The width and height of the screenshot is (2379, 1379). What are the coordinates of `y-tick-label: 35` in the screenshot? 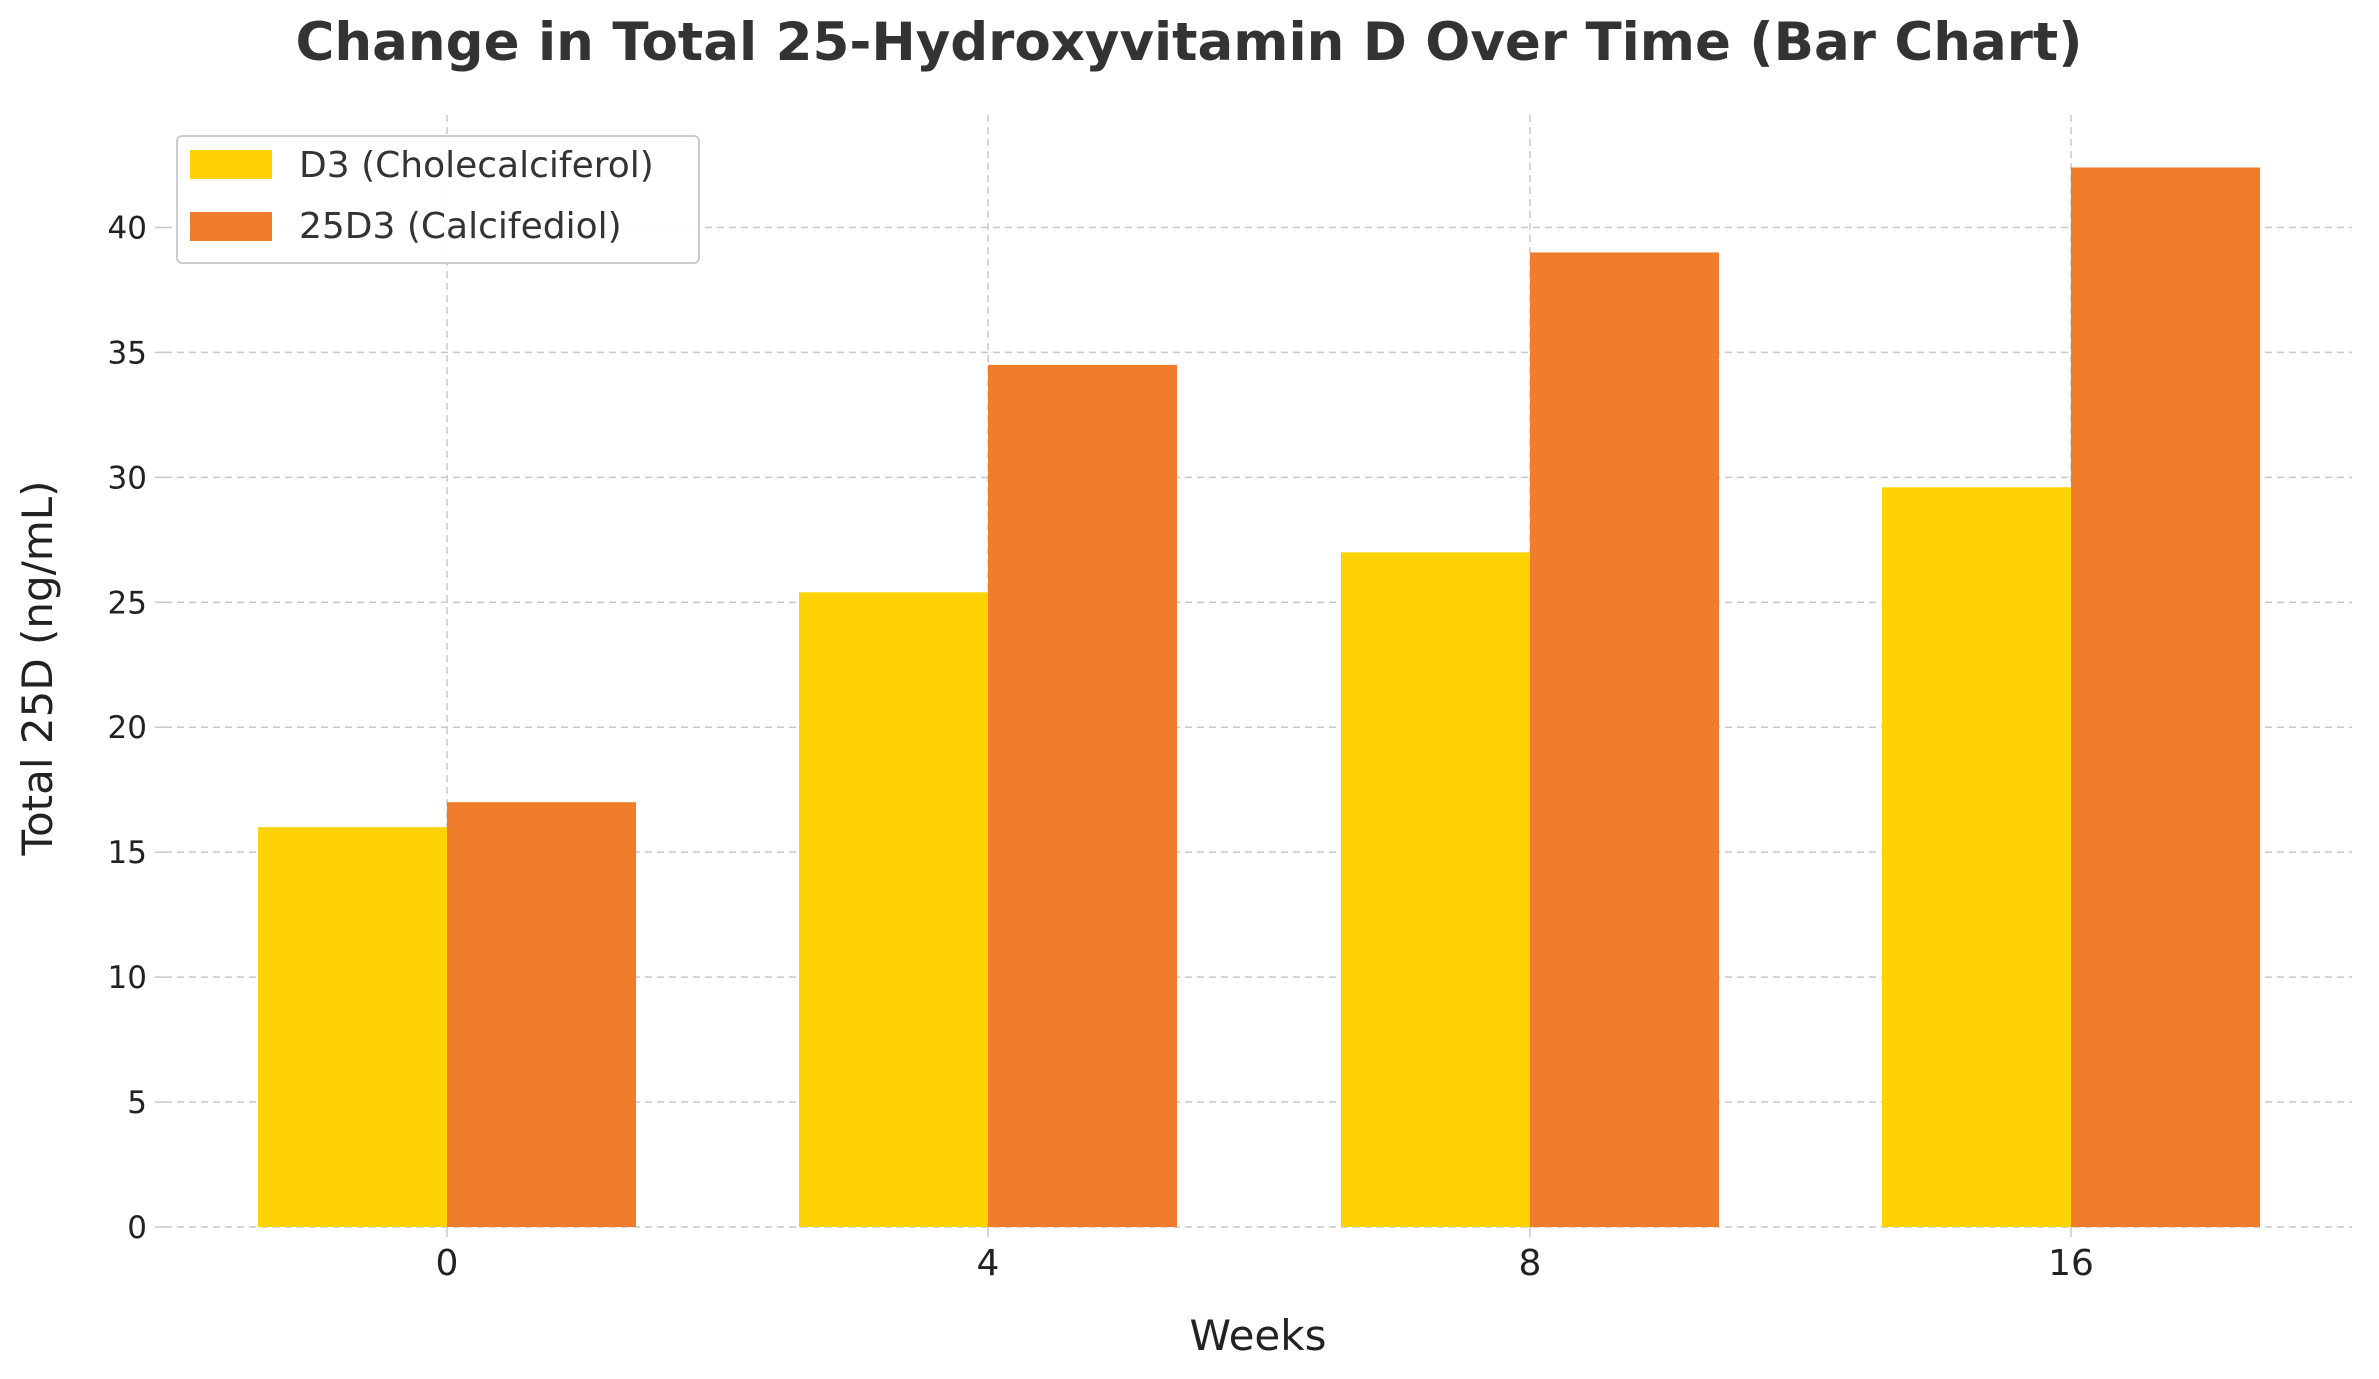 It's located at (127, 353).